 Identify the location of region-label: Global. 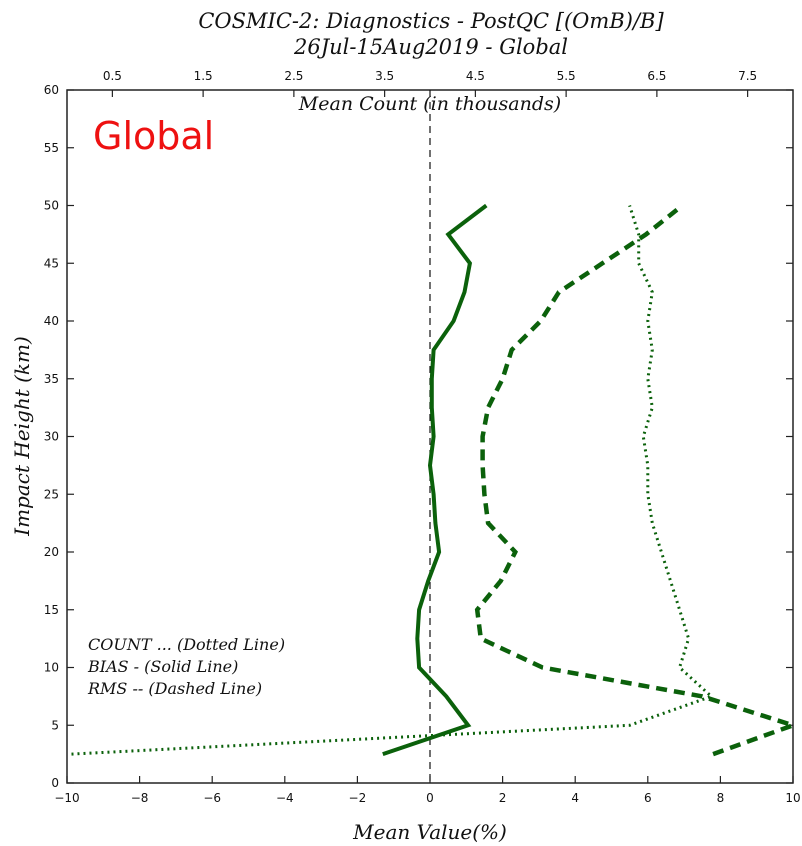
(153, 136).